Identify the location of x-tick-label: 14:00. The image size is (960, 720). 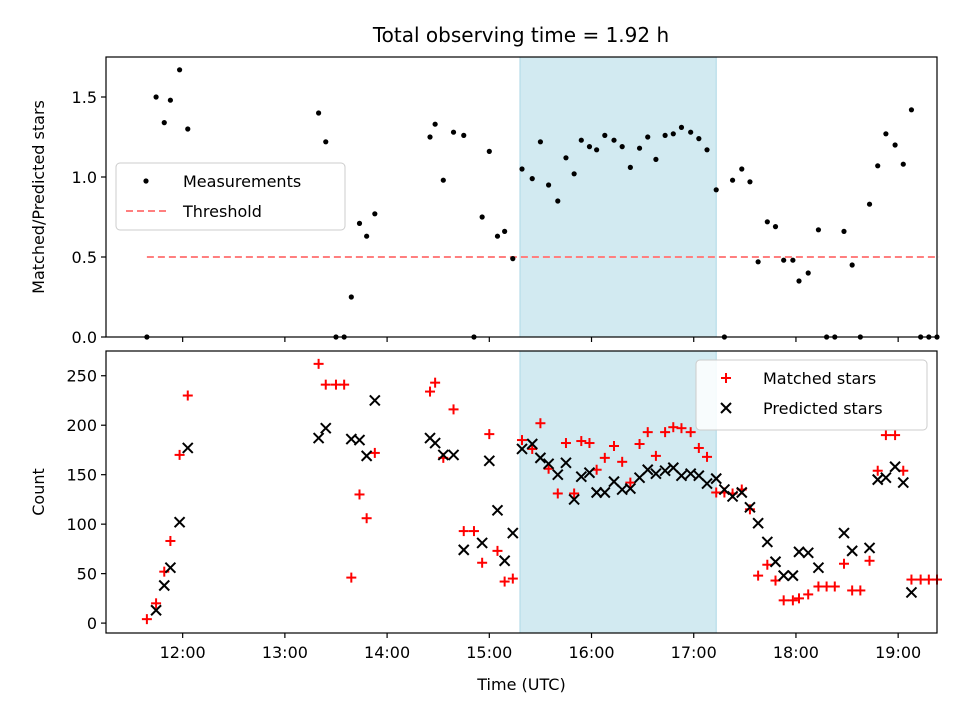
(387, 652).